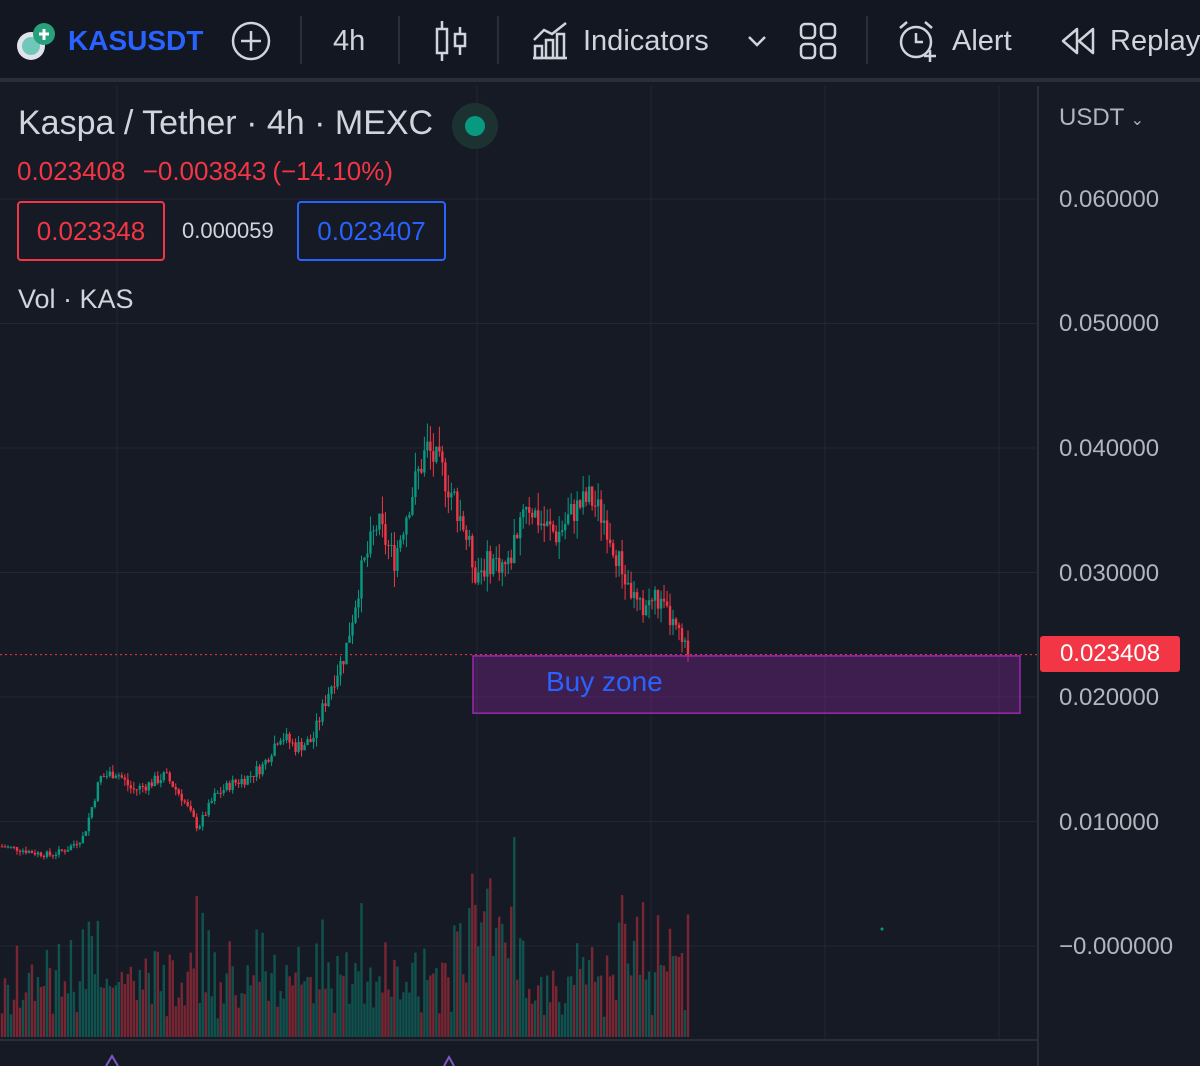 Image resolution: width=1200 pixels, height=1066 pixels. I want to click on indicators-button: Indicators, so click(619, 41).